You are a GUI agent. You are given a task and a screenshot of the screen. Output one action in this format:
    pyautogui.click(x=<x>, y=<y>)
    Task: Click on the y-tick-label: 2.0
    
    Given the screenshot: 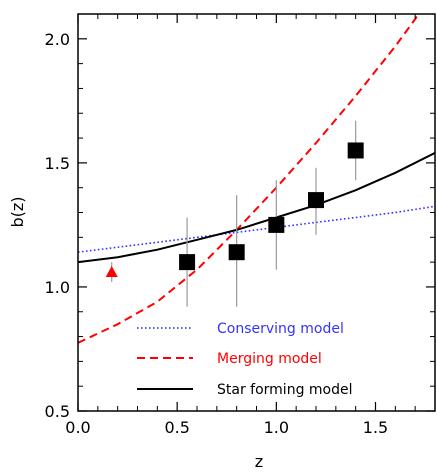 What is the action you would take?
    pyautogui.click(x=57, y=39)
    